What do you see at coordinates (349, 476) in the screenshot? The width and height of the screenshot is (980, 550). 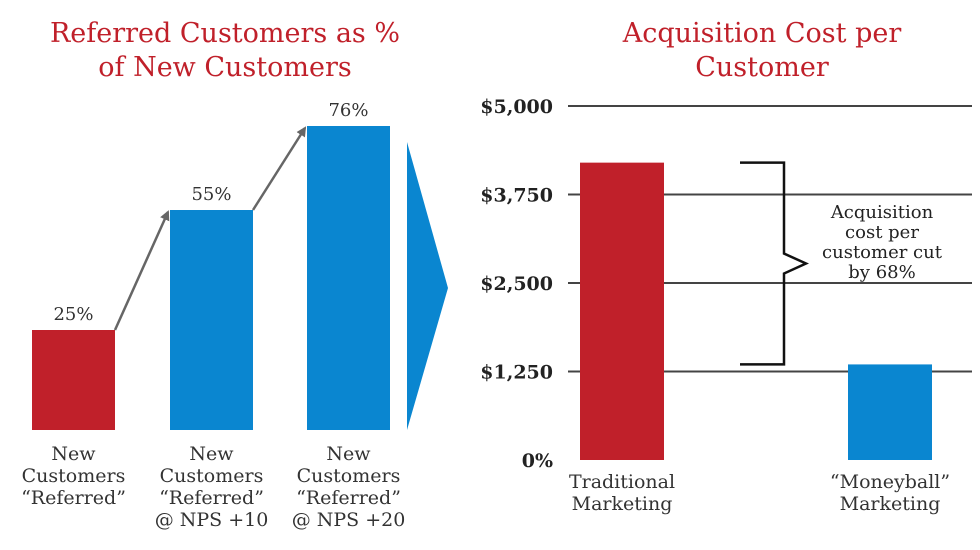 I see `left-category-label-3-line-2: Customers` at bounding box center [349, 476].